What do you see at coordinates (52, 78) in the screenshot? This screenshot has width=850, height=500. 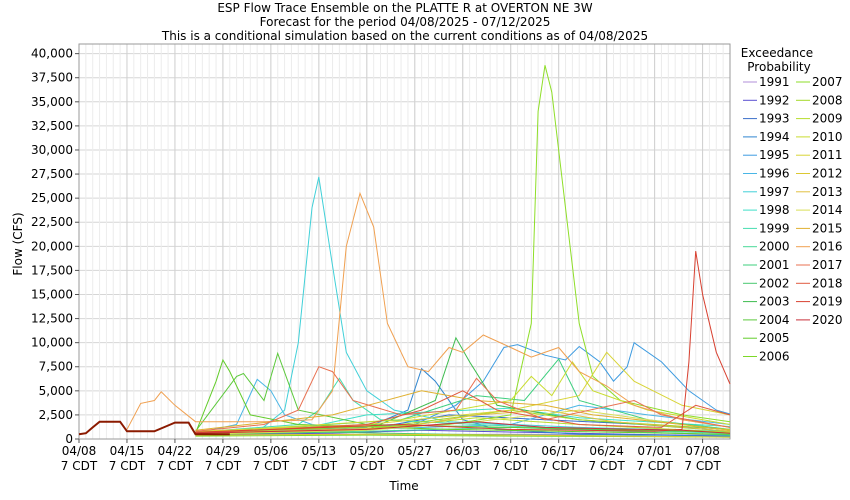 I see `y-tick-label: 37,500` at bounding box center [52, 78].